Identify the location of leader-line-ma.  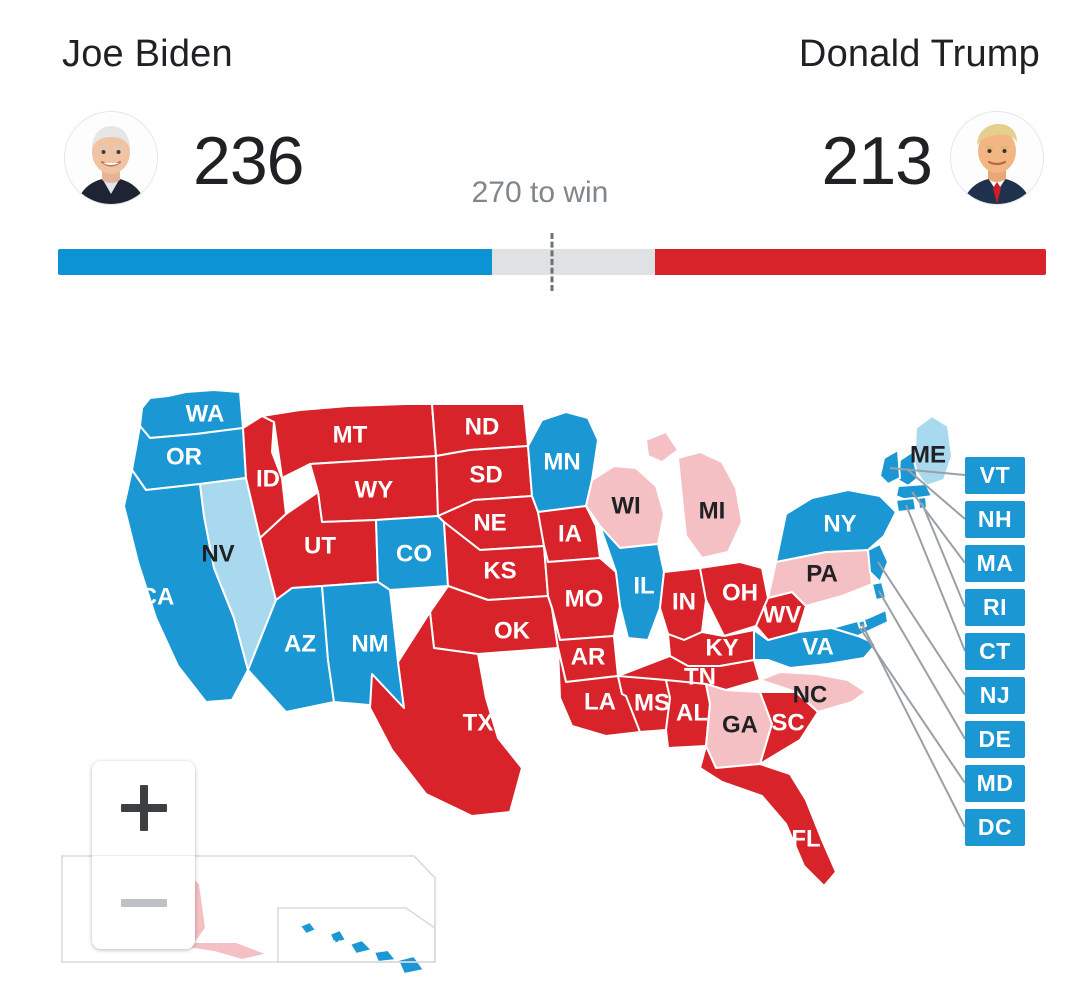
(938, 527).